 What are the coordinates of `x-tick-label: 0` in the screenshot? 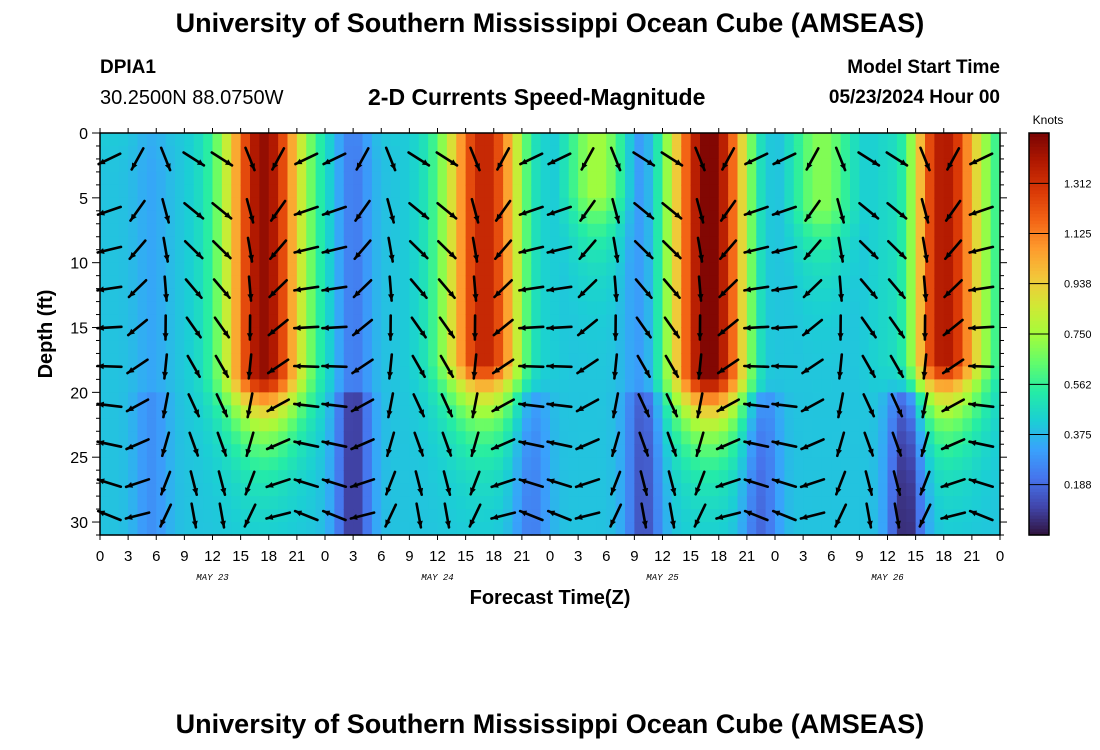 It's located at (100, 556).